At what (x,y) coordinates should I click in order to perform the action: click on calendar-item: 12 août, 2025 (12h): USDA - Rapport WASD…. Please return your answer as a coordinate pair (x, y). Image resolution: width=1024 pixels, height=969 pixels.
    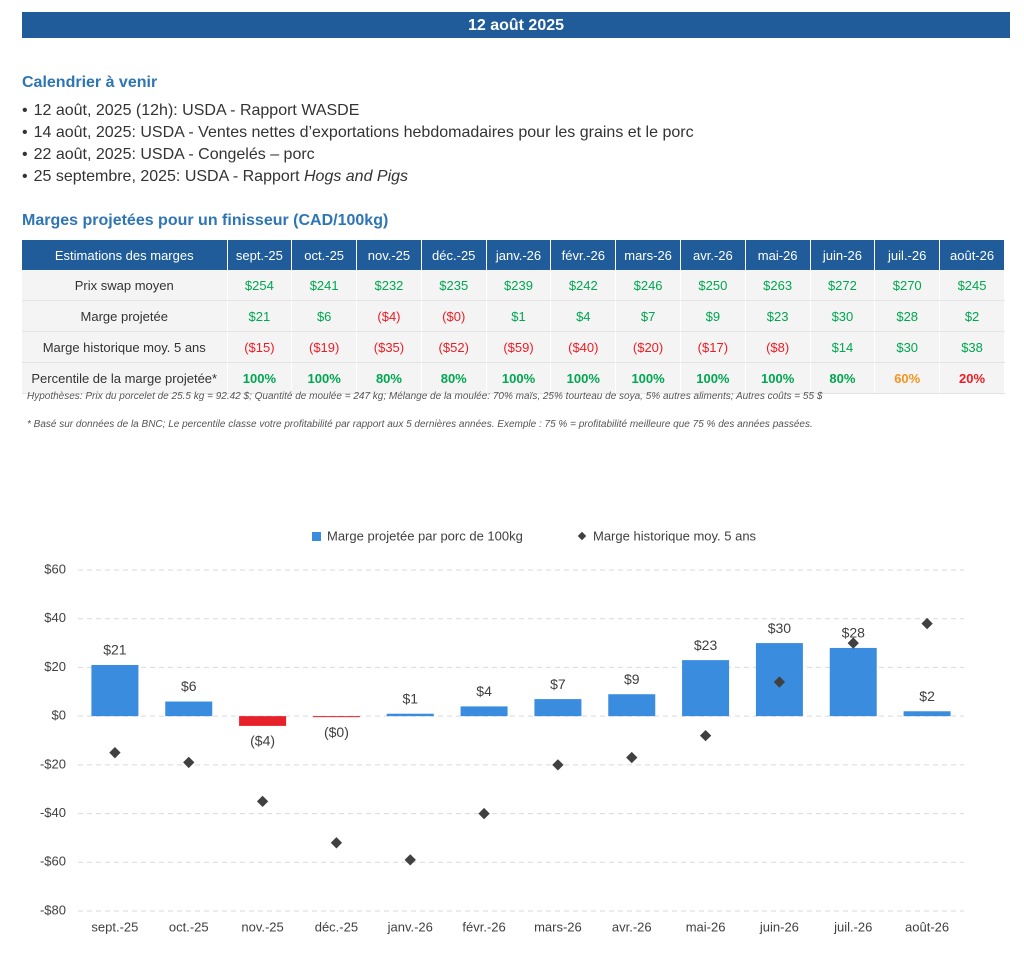
    Looking at the image, I should click on (358, 111).